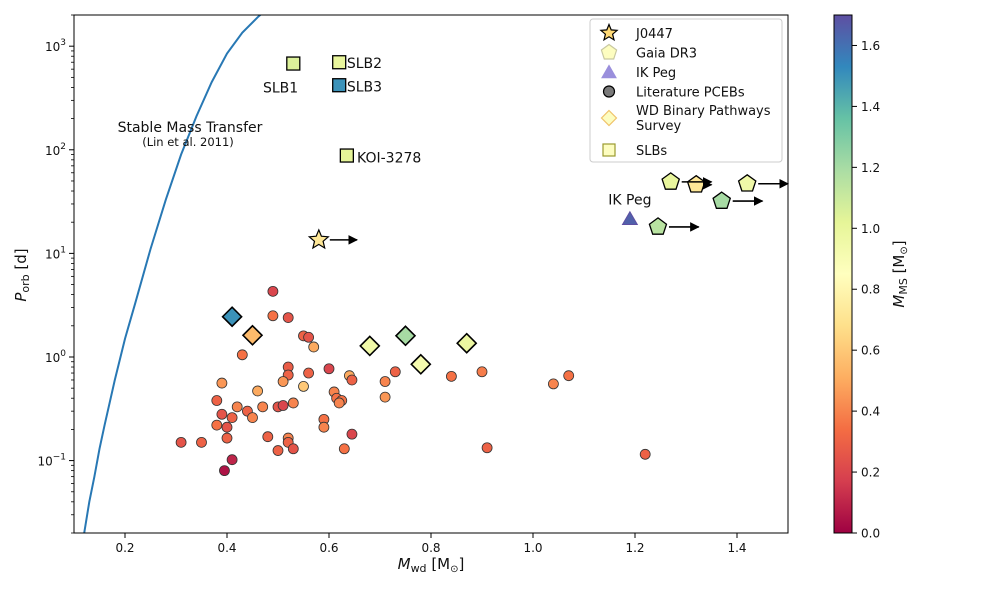  What do you see at coordinates (736, 548) in the screenshot?
I see `x-tick-label: 1.4` at bounding box center [736, 548].